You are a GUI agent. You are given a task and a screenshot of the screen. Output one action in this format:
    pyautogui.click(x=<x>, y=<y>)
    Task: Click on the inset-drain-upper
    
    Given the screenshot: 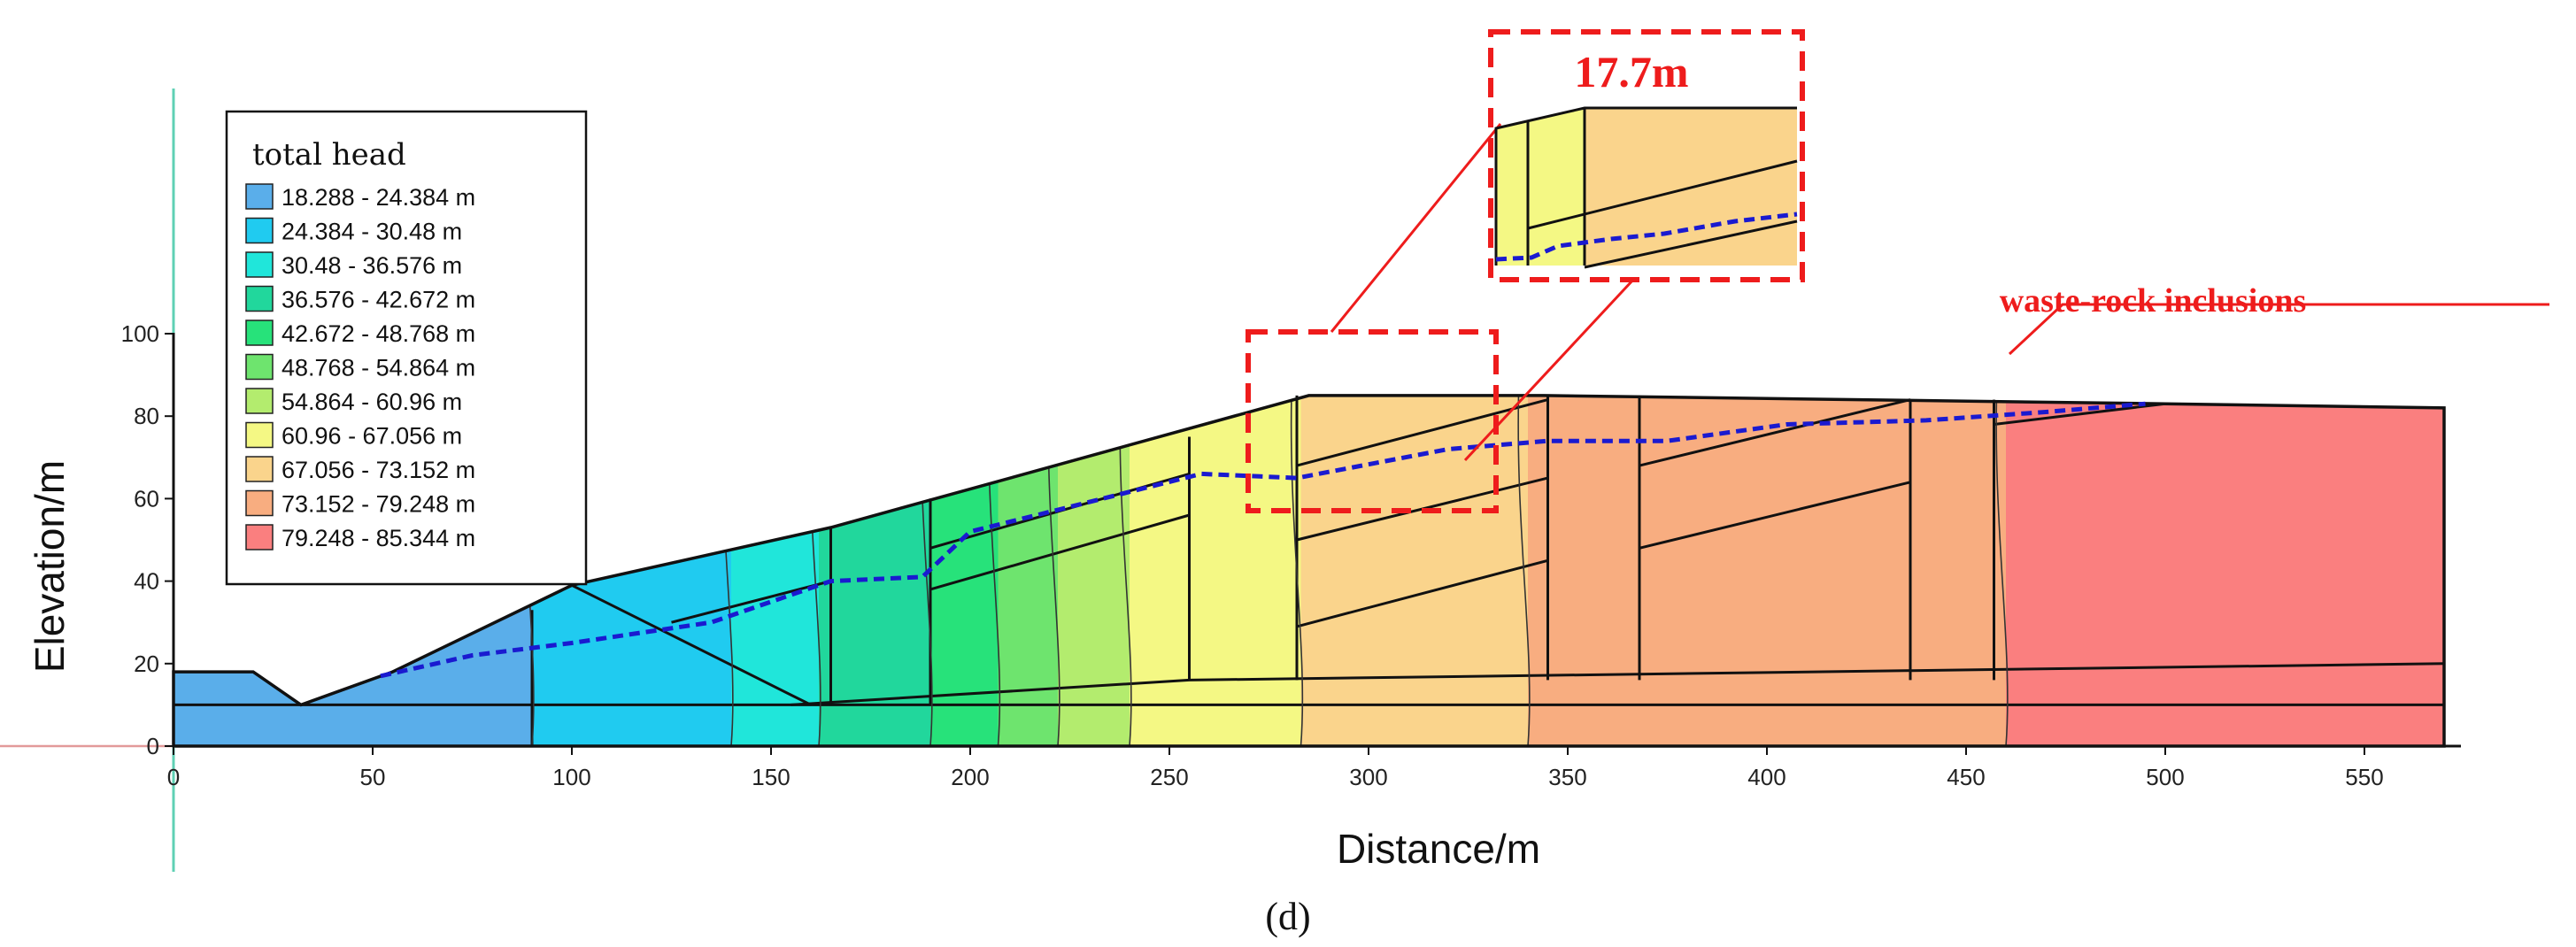 What is the action you would take?
    pyautogui.click(x=1662, y=194)
    